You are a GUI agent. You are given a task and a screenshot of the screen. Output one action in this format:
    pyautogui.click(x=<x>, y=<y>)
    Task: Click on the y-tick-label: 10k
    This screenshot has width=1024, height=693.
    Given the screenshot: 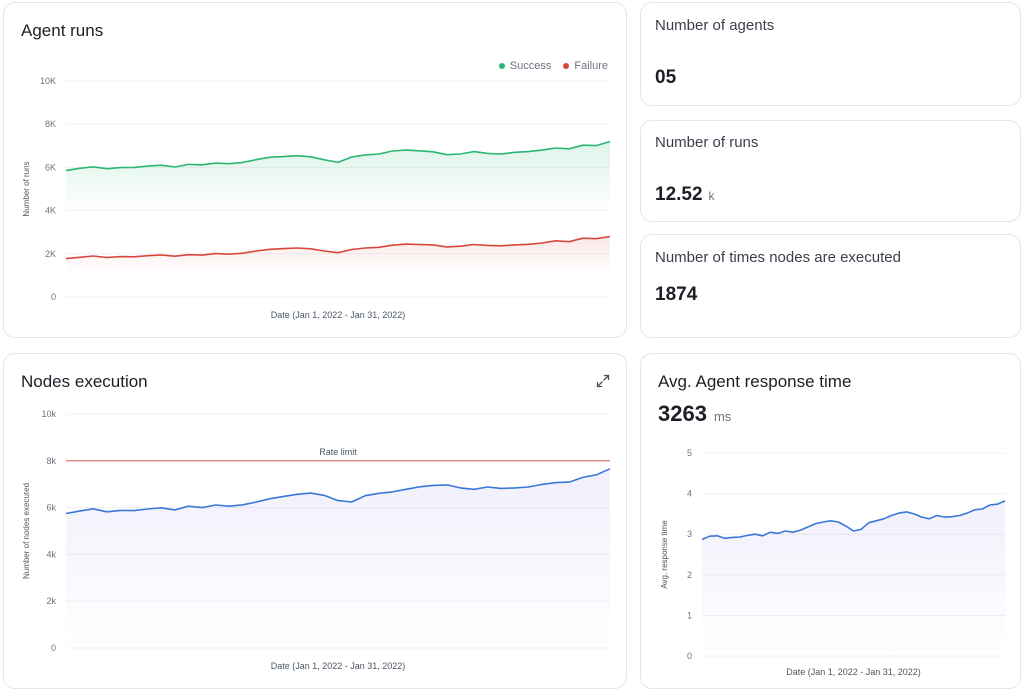 What is the action you would take?
    pyautogui.click(x=48, y=414)
    